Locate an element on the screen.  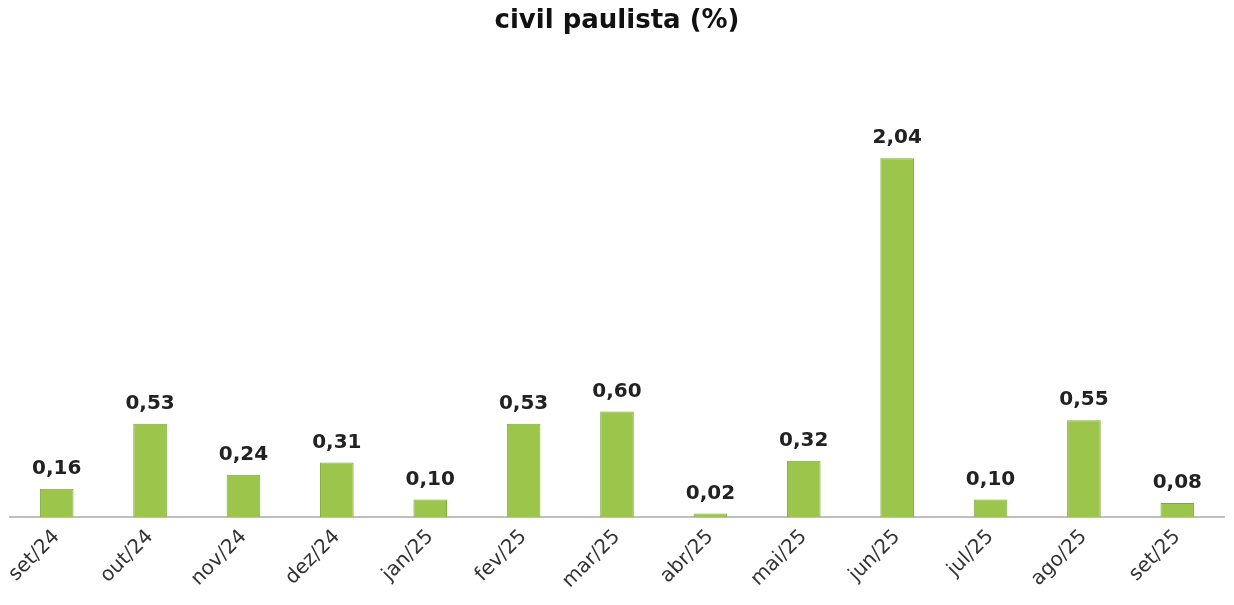
data-label: 2,04 is located at coordinates (897, 136).